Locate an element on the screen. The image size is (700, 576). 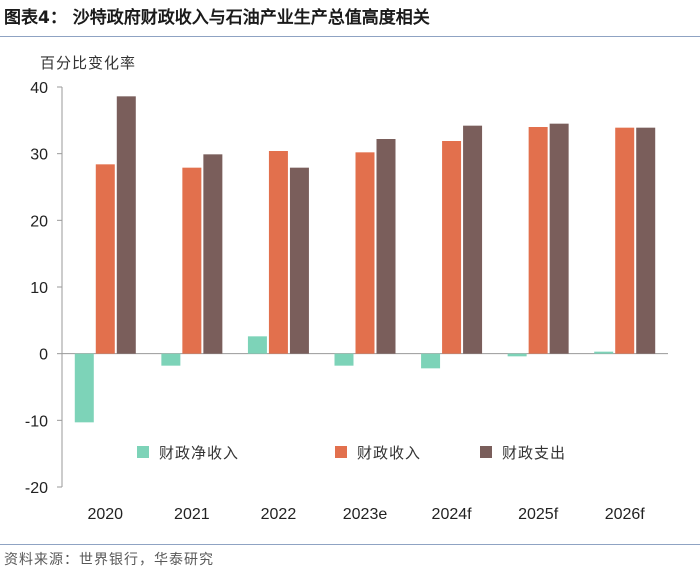
source-divider is located at coordinates (350, 544).